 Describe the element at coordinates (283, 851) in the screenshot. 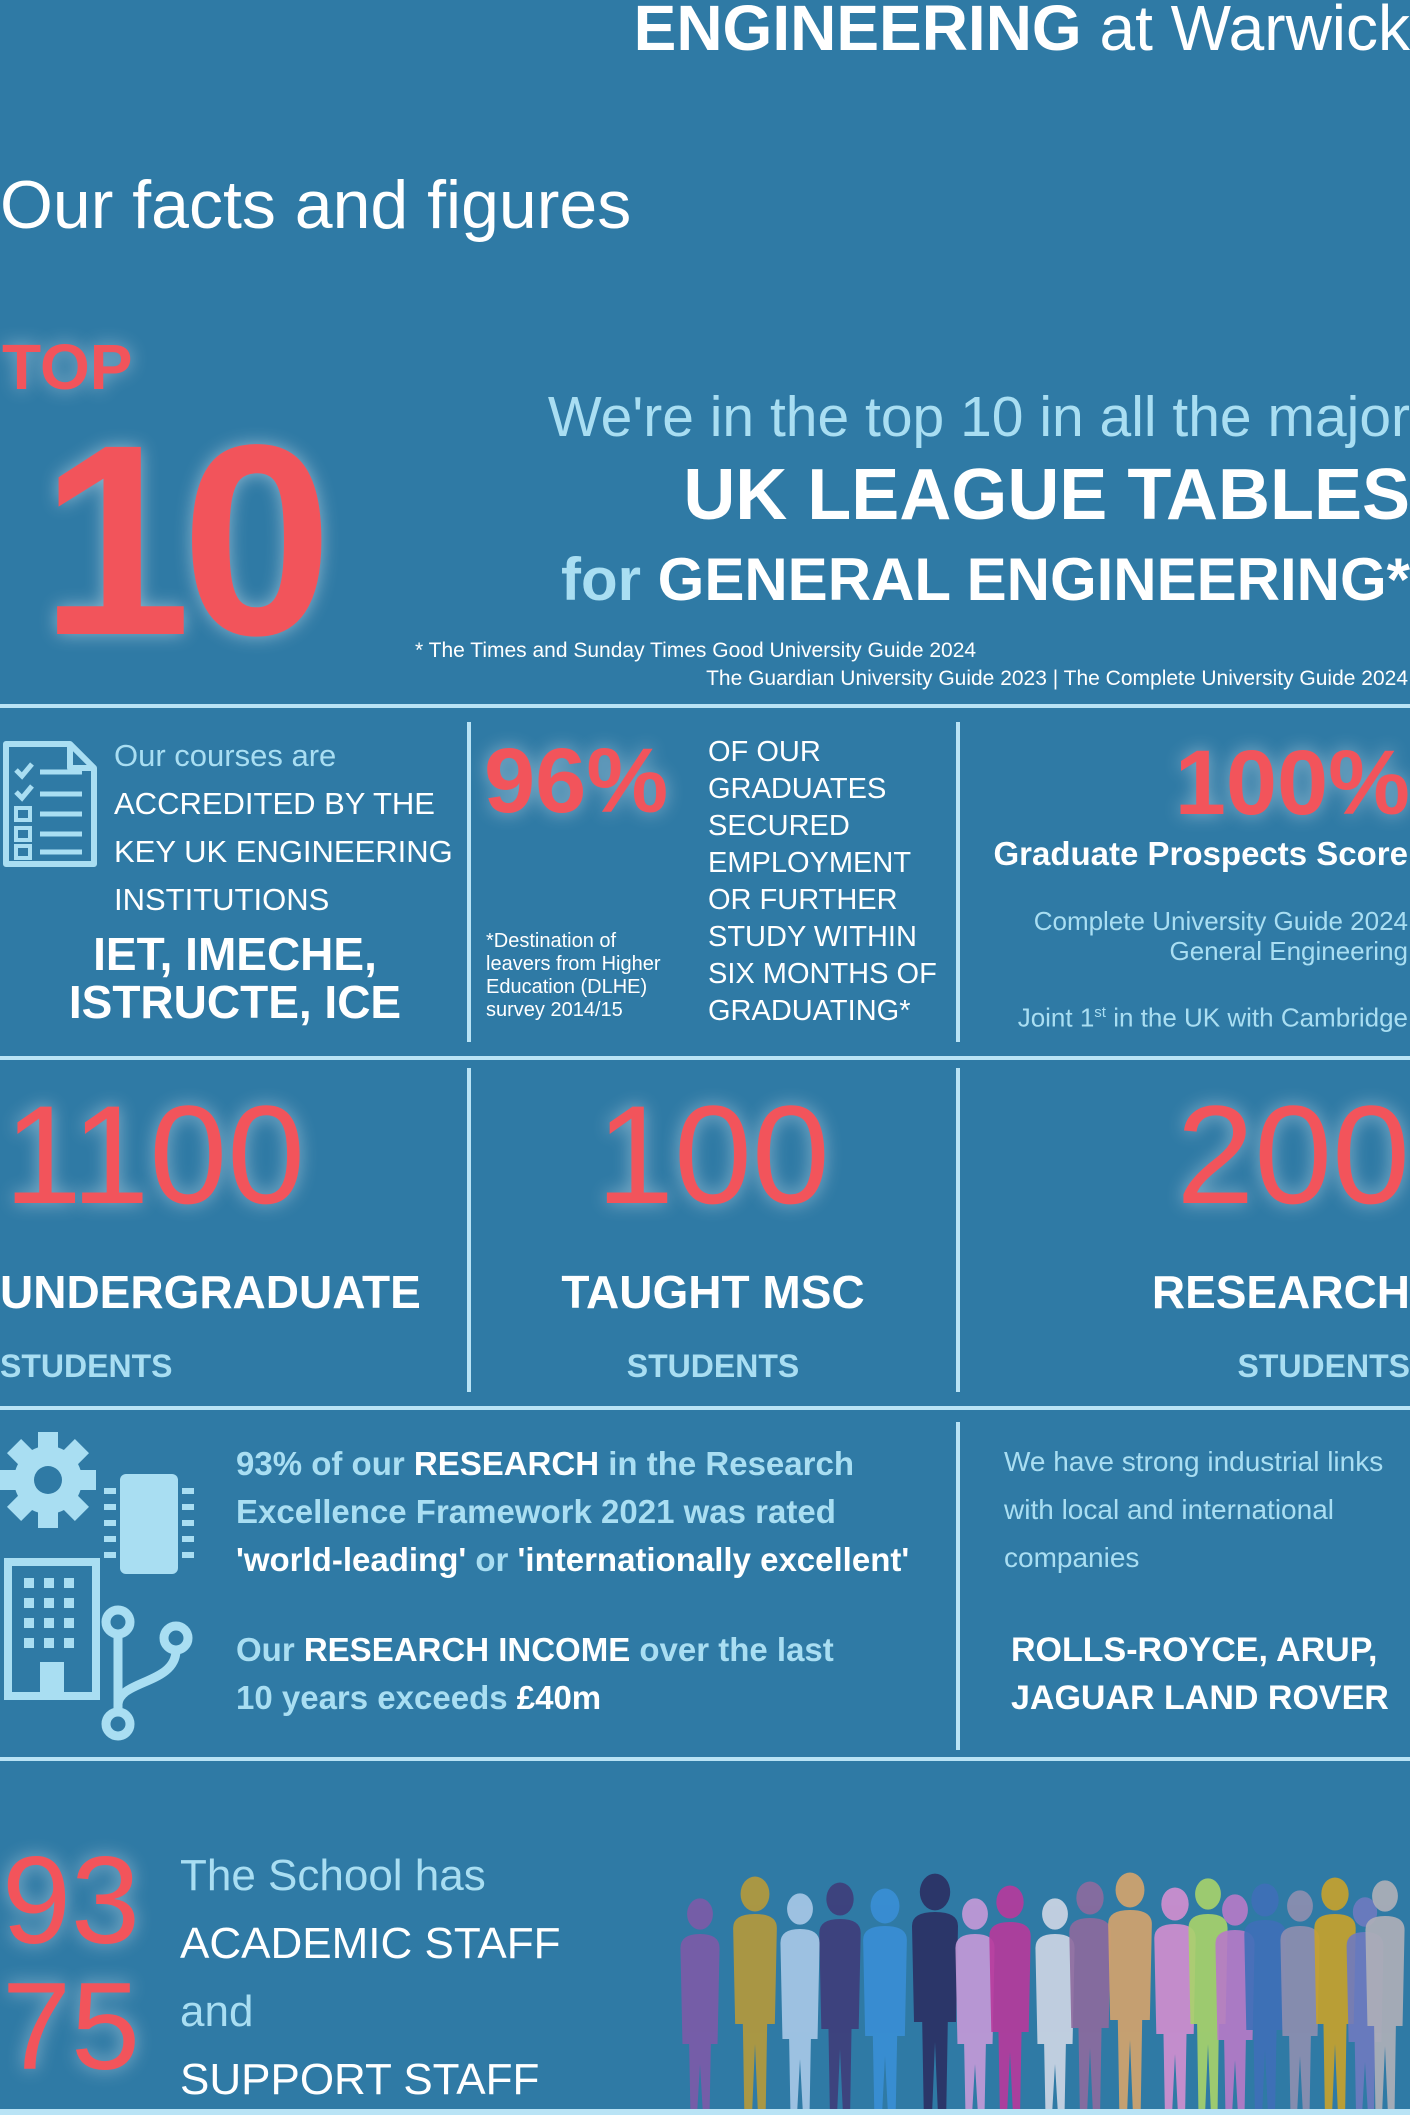

I see `accreditation-line3: KEY UK ENGINEERING` at that location.